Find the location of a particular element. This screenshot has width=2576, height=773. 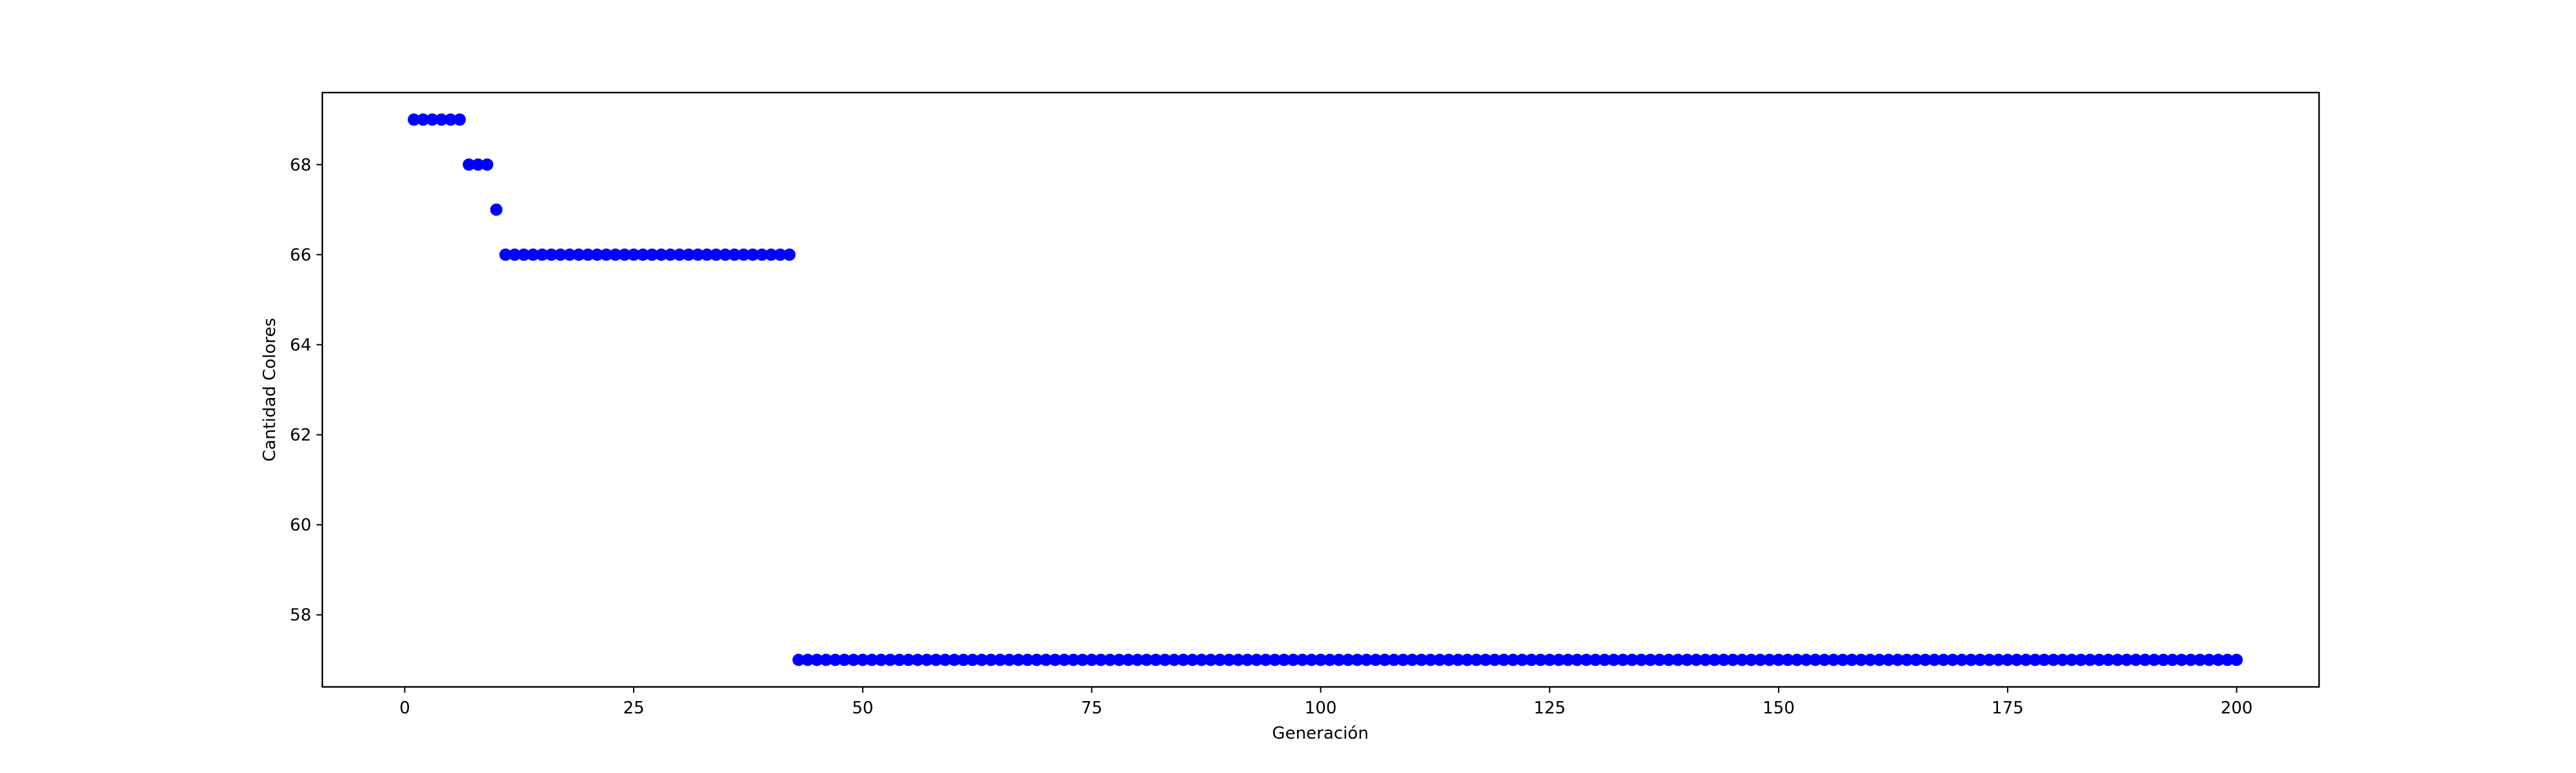

x-tick-label: 125 is located at coordinates (1549, 708).